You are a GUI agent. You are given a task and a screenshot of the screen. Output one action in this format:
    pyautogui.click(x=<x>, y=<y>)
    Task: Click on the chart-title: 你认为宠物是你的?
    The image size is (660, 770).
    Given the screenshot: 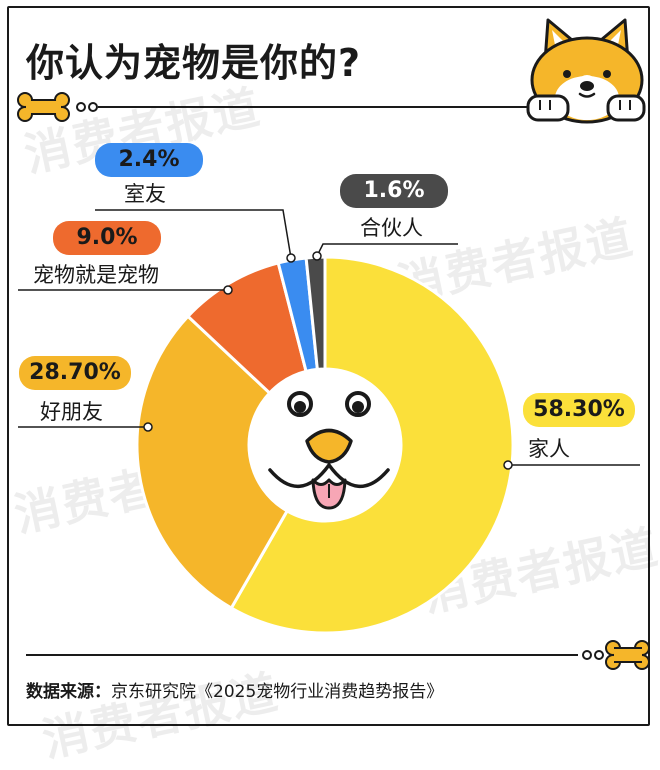 What is the action you would take?
    pyautogui.click(x=194, y=63)
    